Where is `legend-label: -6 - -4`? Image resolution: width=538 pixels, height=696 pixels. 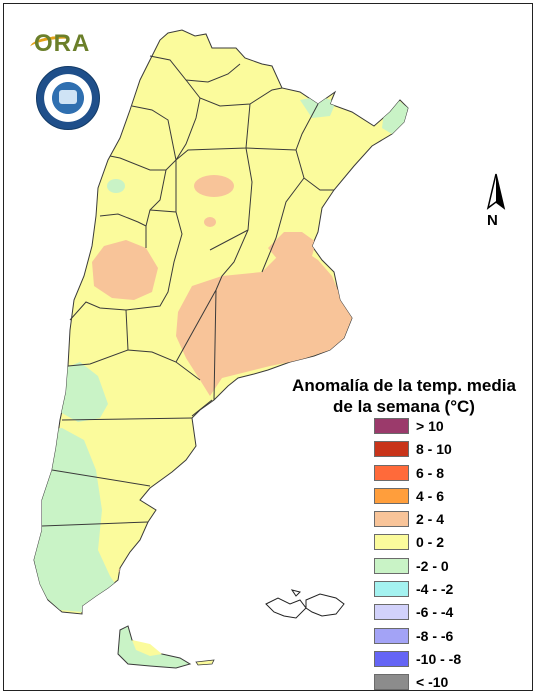 legend-label: -6 - -4 is located at coordinates (435, 612).